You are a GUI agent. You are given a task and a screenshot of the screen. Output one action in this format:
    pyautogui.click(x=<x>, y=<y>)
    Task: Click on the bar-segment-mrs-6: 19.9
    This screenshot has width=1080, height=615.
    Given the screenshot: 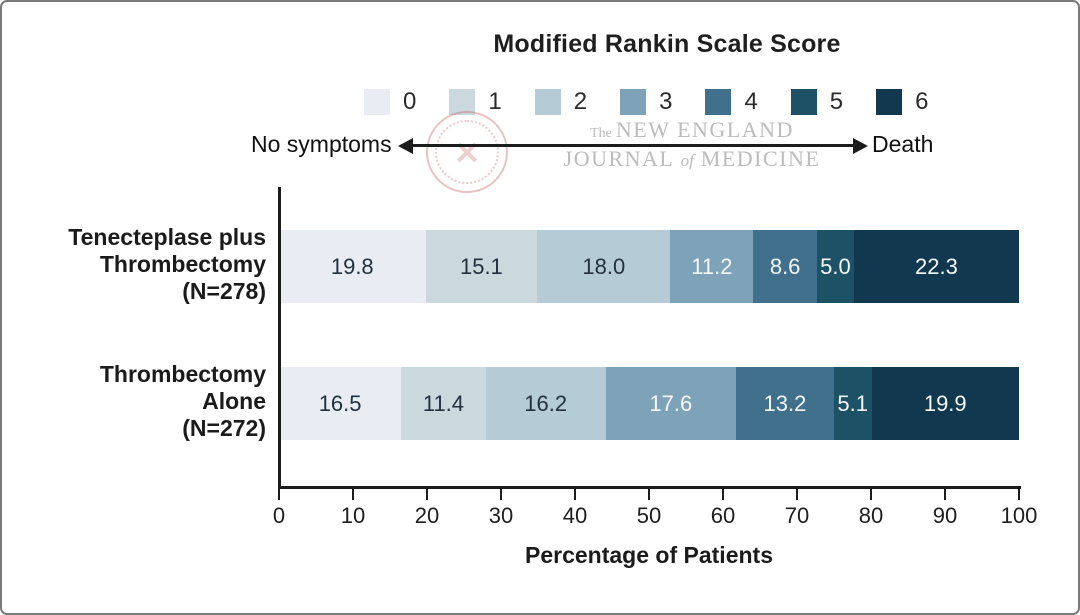 What is the action you would take?
    pyautogui.click(x=945, y=403)
    